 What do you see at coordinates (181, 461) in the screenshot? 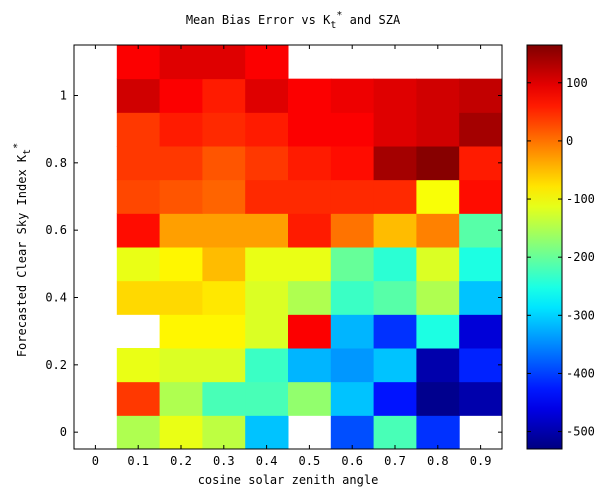
I see `x-tick-label: 0.2` at bounding box center [181, 461].